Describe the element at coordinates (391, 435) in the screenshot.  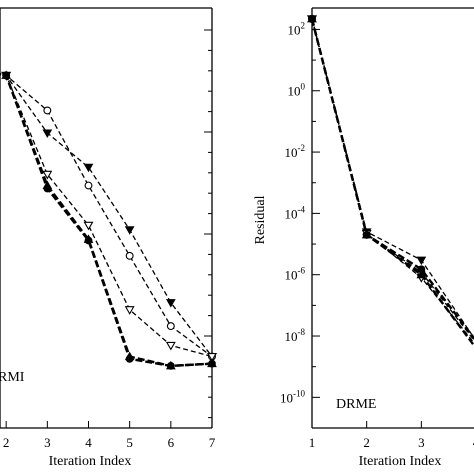
I see `right-x-ticks: 1 2 3 4` at that location.